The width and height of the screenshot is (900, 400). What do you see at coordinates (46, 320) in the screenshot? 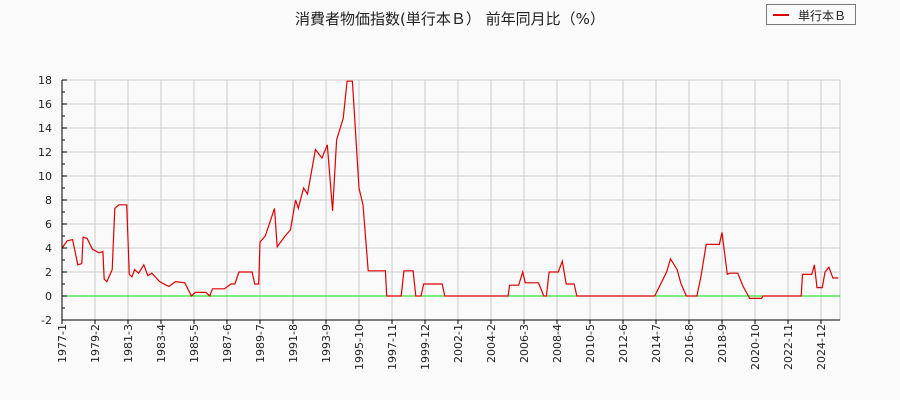
I see `svg-text: -2` at bounding box center [46, 320].